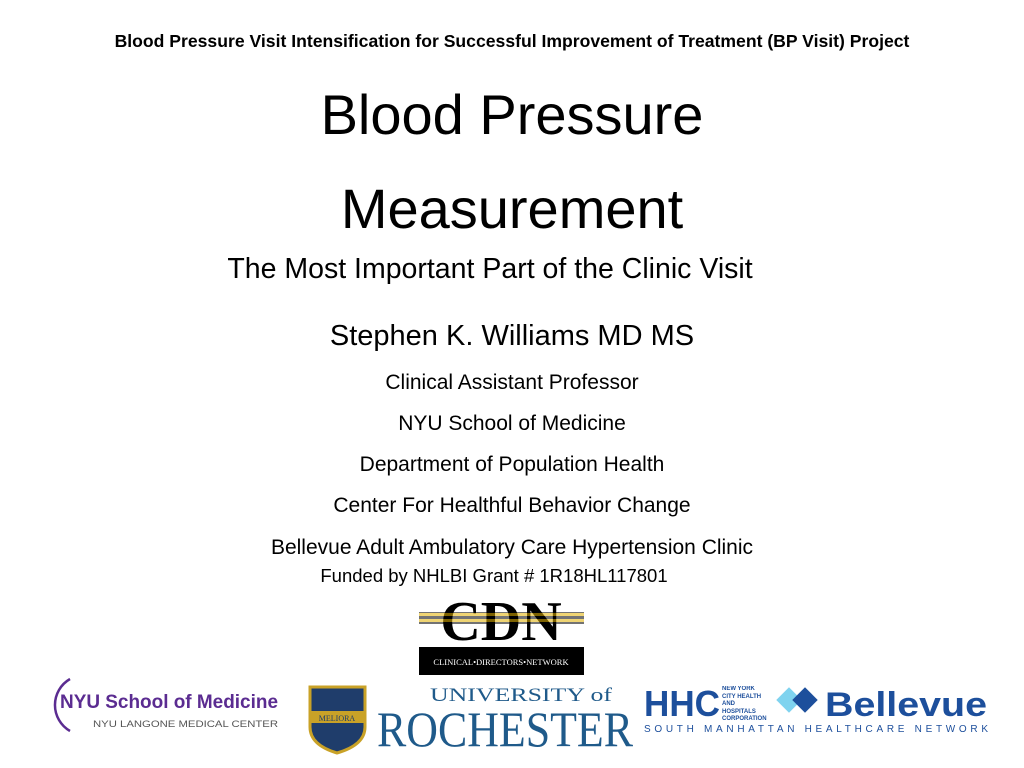 The image size is (1024, 768). Describe the element at coordinates (816, 729) in the screenshot. I see `hhc-tagline: SOUTH MANHATTAN HEALTHCARE NETWORK` at that location.